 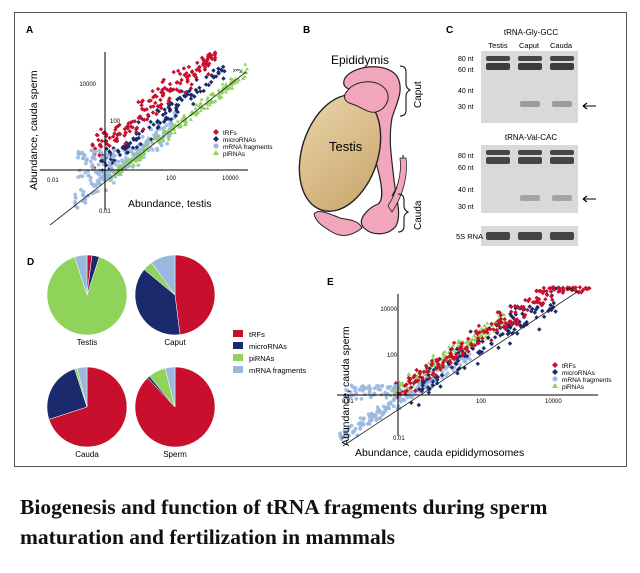 What do you see at coordinates (466, 190) in the screenshot?
I see `blot2-marker-40: 40 nt` at bounding box center [466, 190].